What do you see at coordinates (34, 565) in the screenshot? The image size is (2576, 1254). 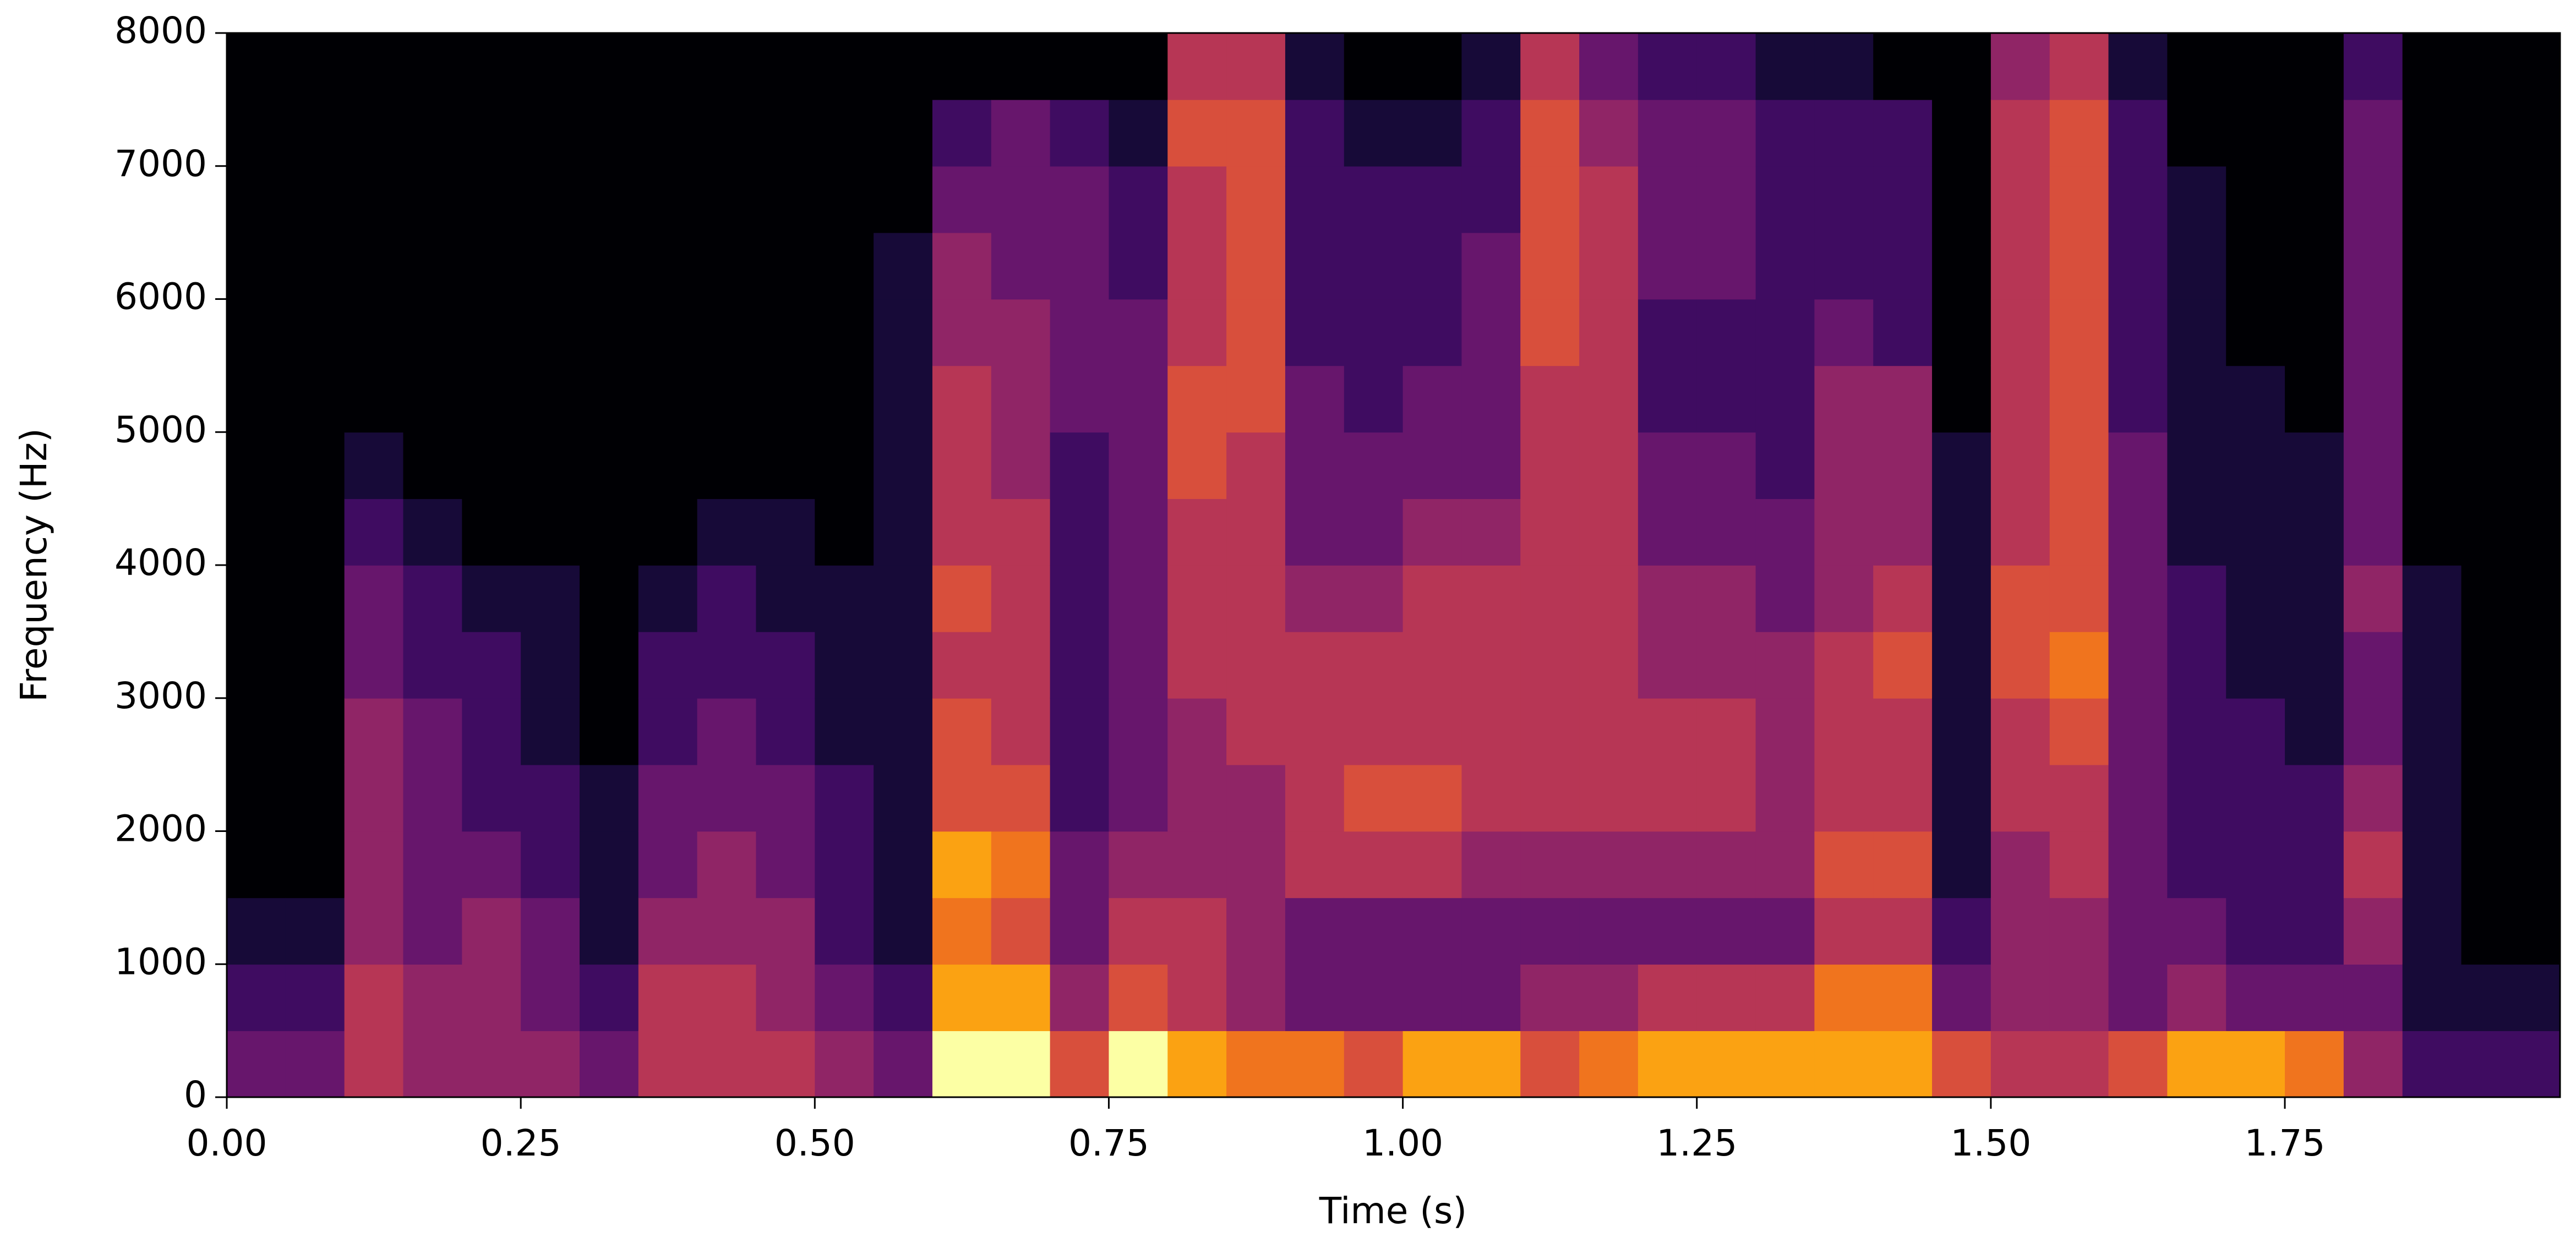 I see `y-axis-label: Frequency (Hz)` at bounding box center [34, 565].